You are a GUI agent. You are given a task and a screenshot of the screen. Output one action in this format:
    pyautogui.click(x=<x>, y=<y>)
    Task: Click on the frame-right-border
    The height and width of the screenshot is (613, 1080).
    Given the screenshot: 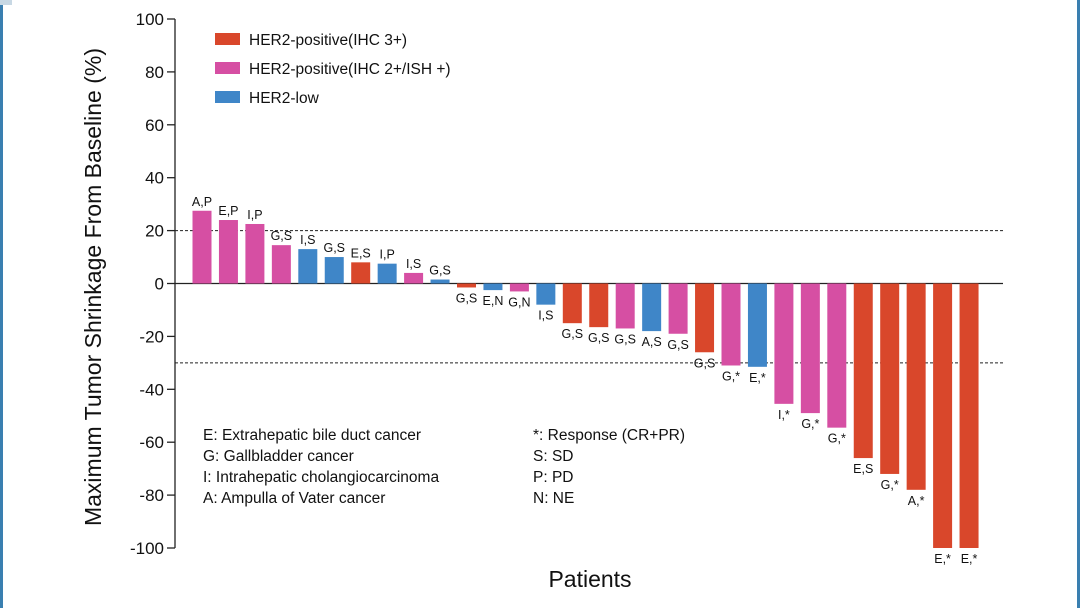 What is the action you would take?
    pyautogui.click(x=1078, y=304)
    